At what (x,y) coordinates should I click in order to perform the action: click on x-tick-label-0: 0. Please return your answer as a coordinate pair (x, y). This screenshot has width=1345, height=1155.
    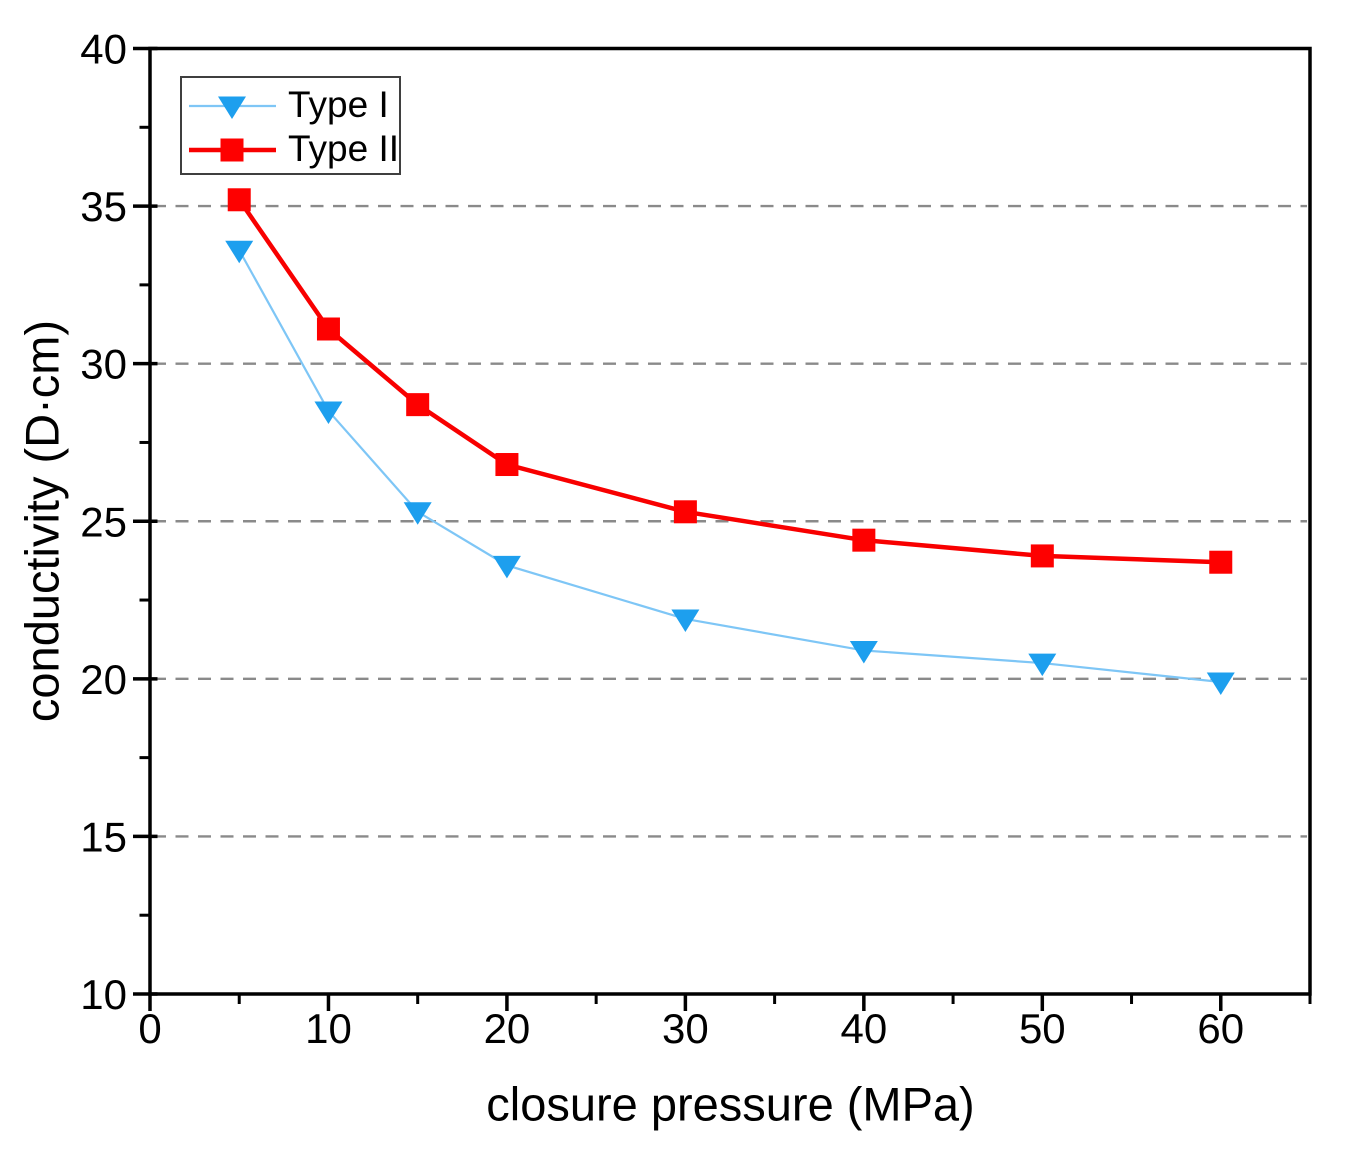
    Looking at the image, I should click on (149, 1028).